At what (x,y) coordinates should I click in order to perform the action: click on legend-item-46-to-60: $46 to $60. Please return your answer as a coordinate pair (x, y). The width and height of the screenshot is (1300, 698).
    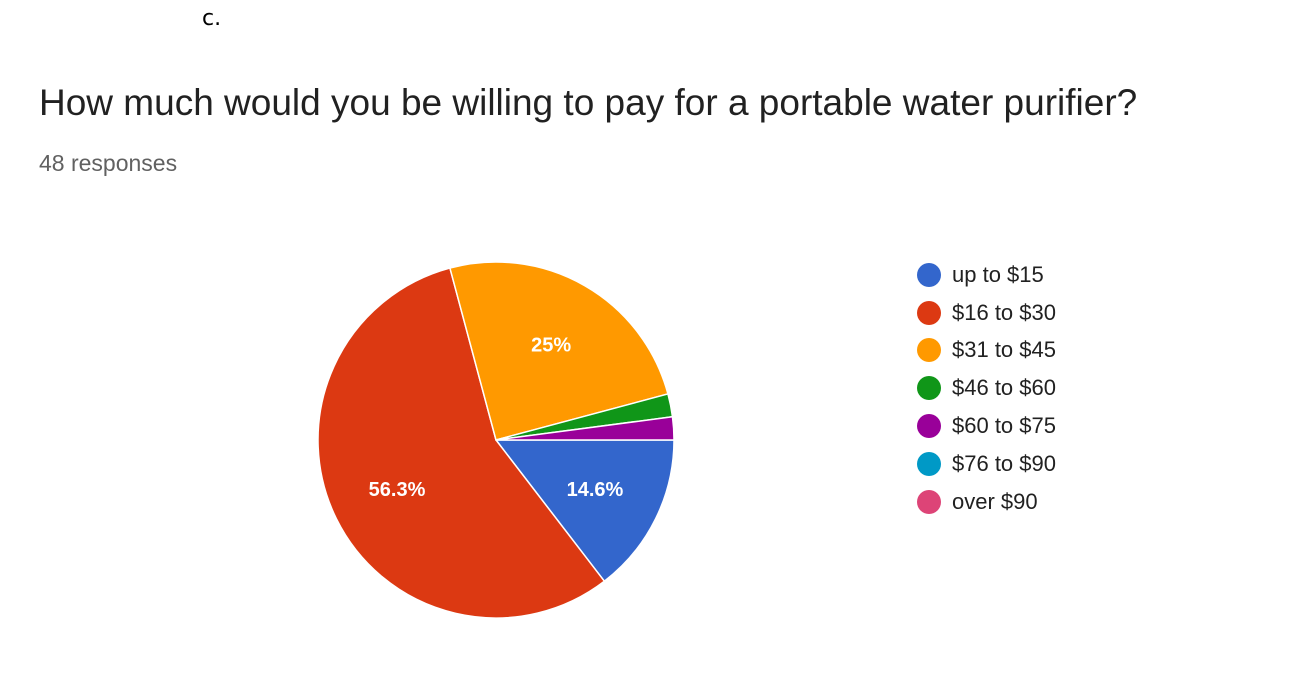
    Looking at the image, I should click on (986, 388).